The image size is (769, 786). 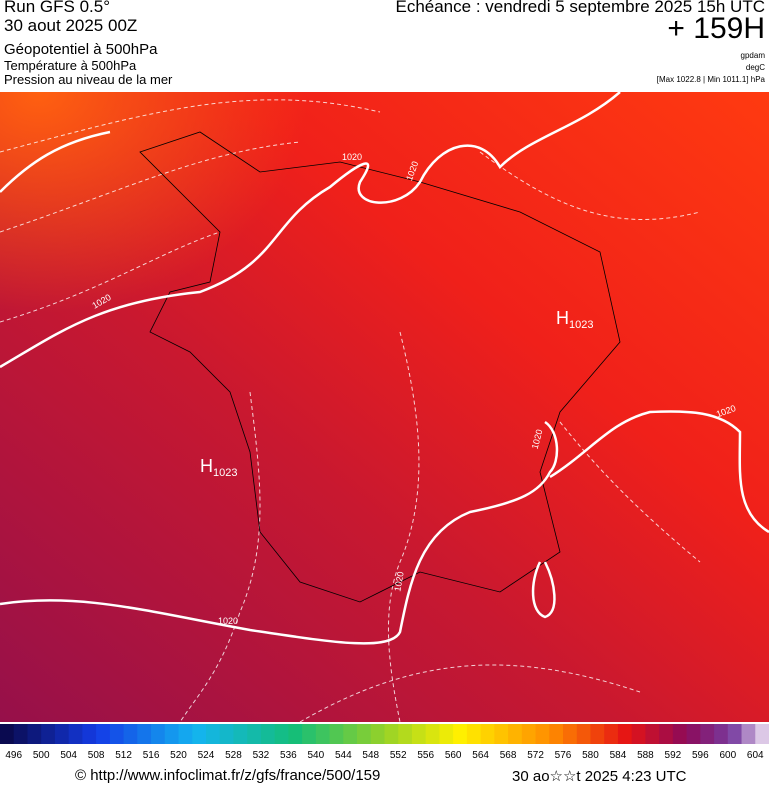 What do you see at coordinates (261, 755) in the screenshot?
I see `colorbar-label: 532` at bounding box center [261, 755].